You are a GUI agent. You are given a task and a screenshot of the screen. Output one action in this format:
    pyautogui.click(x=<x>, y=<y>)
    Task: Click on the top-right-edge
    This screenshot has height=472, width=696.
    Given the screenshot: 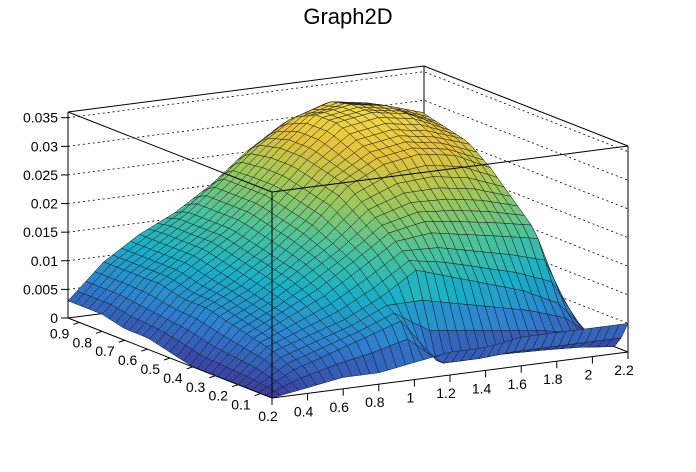 What is the action you would take?
    pyautogui.click(x=526, y=106)
    